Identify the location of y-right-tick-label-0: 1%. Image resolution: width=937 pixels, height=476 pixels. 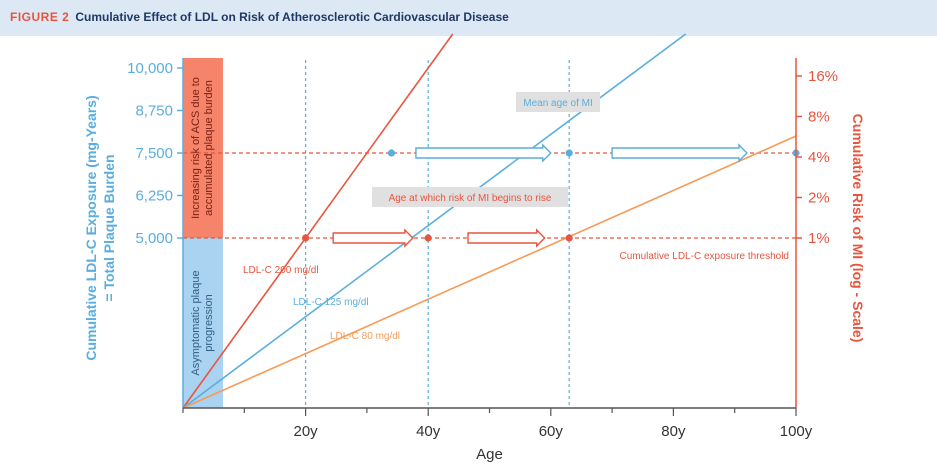
(819, 238).